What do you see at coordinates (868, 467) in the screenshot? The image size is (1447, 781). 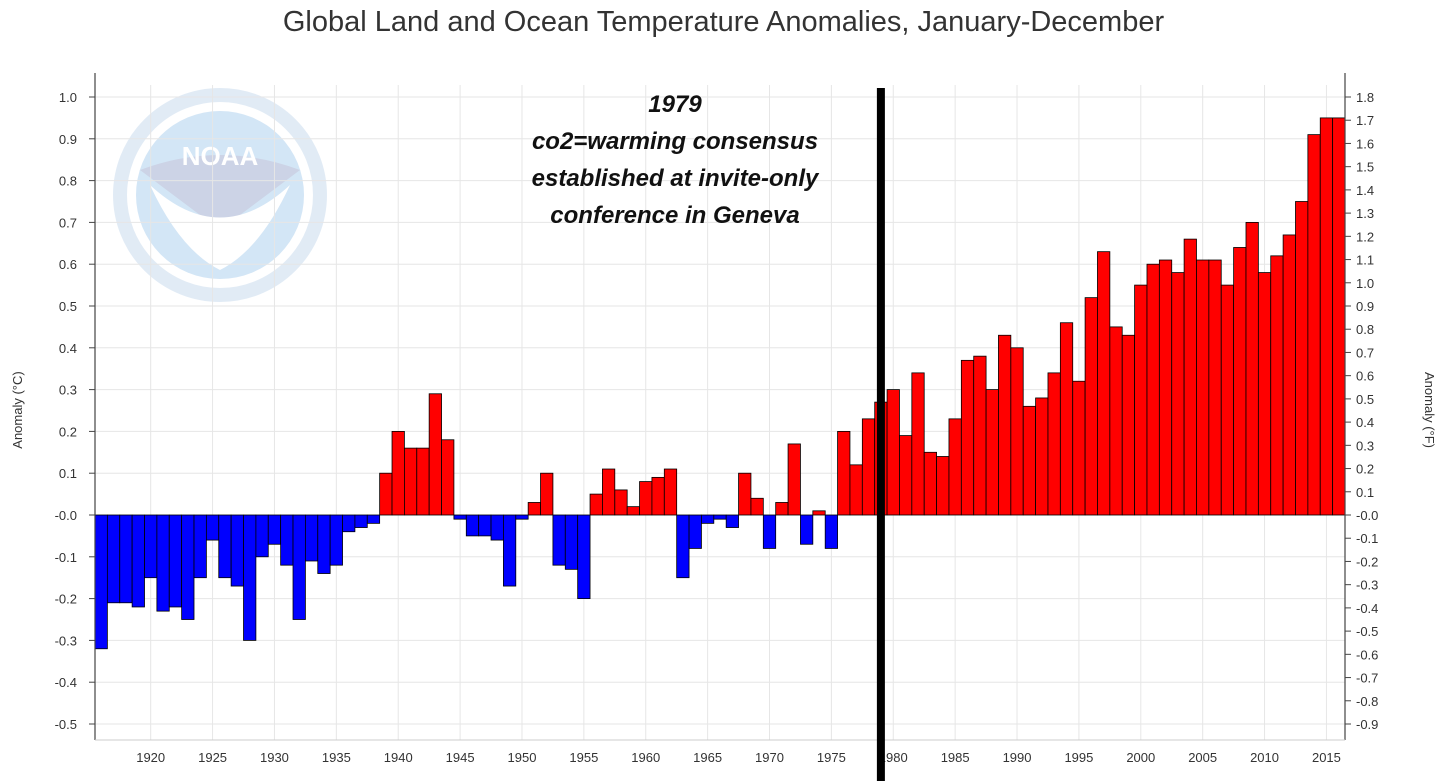 I see `bar-1978` at bounding box center [868, 467].